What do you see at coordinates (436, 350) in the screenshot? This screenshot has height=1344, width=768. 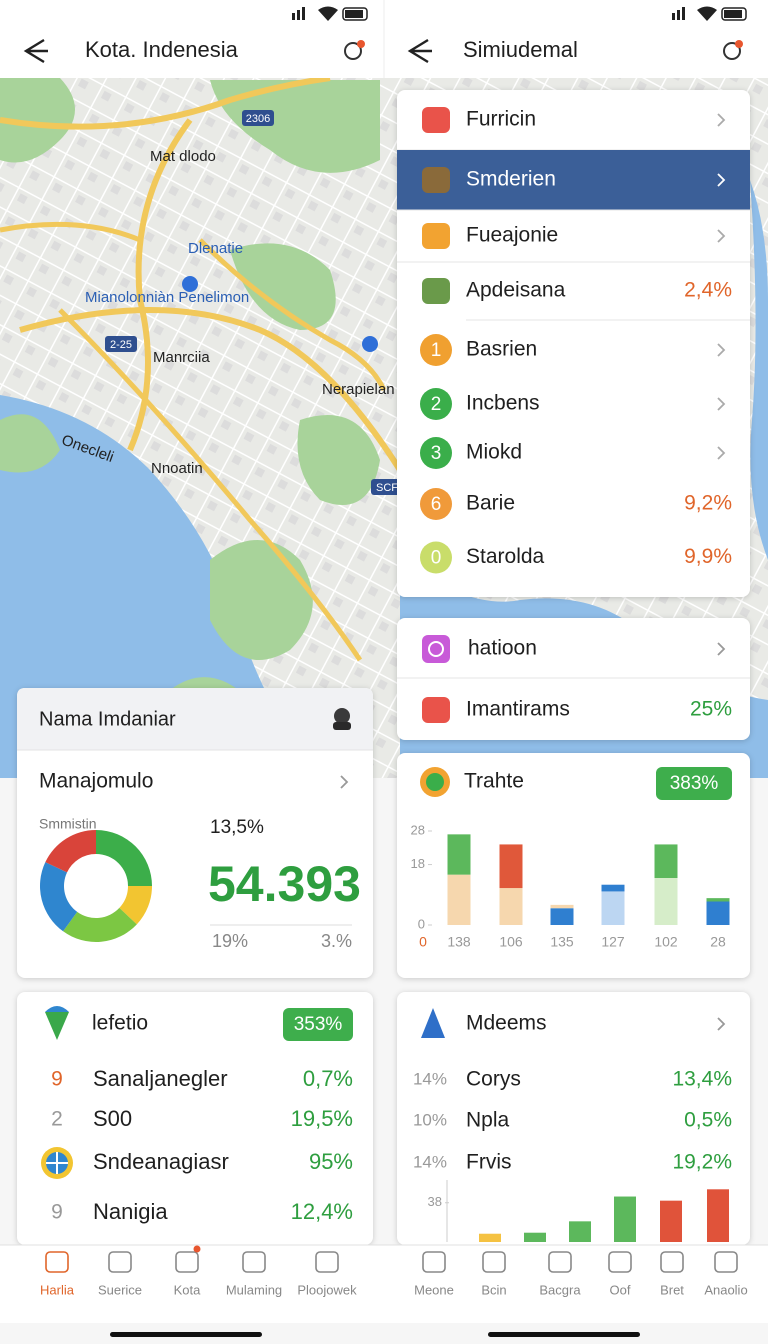 I see `index-label: 1` at bounding box center [436, 350].